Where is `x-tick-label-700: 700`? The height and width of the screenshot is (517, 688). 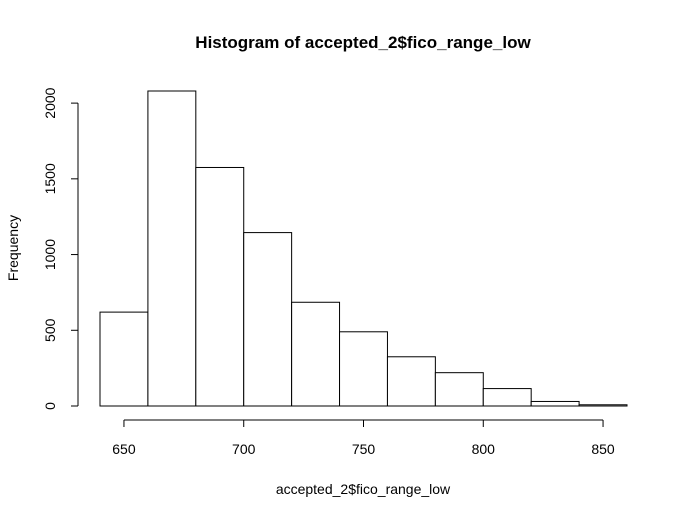
x-tick-label-700: 700 is located at coordinates (244, 449).